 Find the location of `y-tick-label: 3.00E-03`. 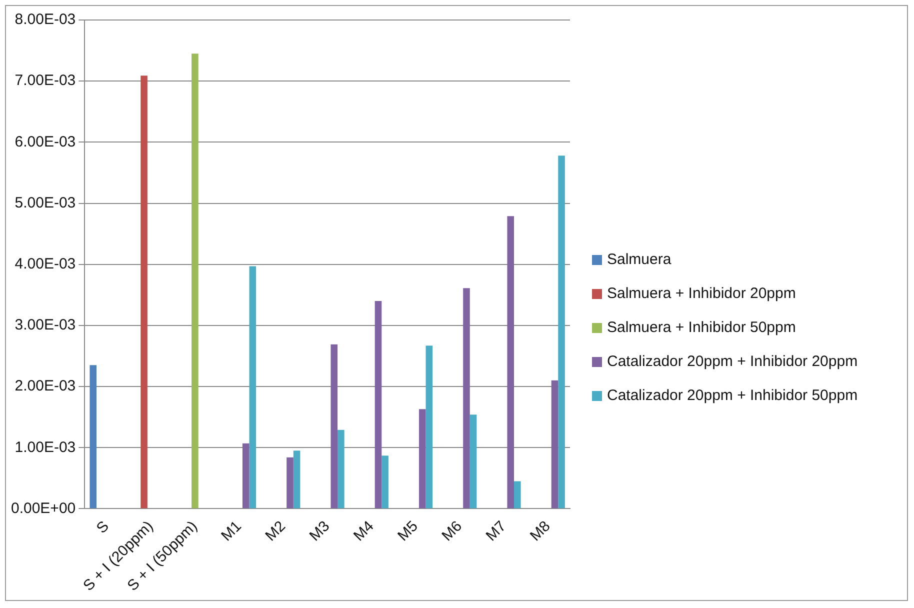

y-tick-label: 3.00E-03 is located at coordinates (45, 325).